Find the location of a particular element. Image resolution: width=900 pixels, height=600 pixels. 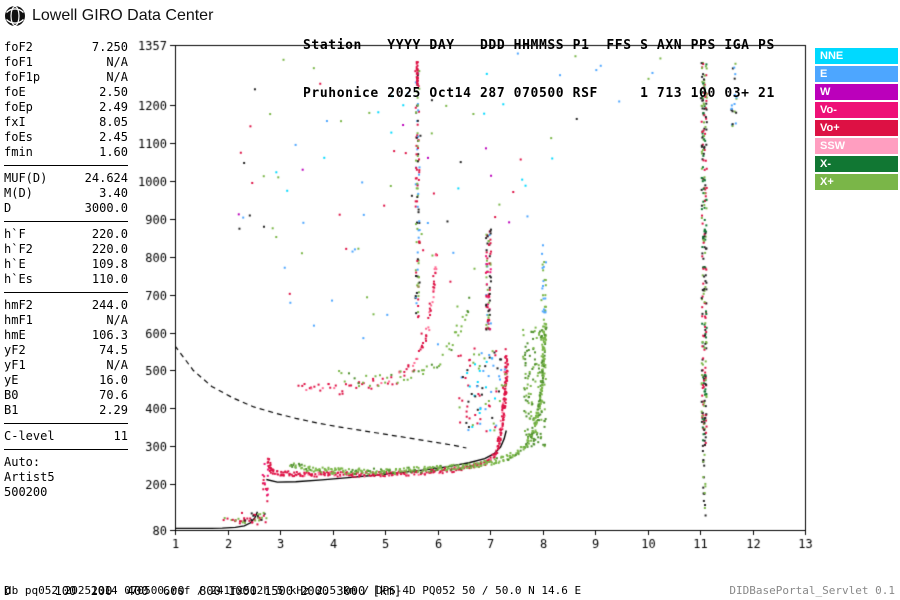

autoscaling-line: Artist5 is located at coordinates (29, 477).